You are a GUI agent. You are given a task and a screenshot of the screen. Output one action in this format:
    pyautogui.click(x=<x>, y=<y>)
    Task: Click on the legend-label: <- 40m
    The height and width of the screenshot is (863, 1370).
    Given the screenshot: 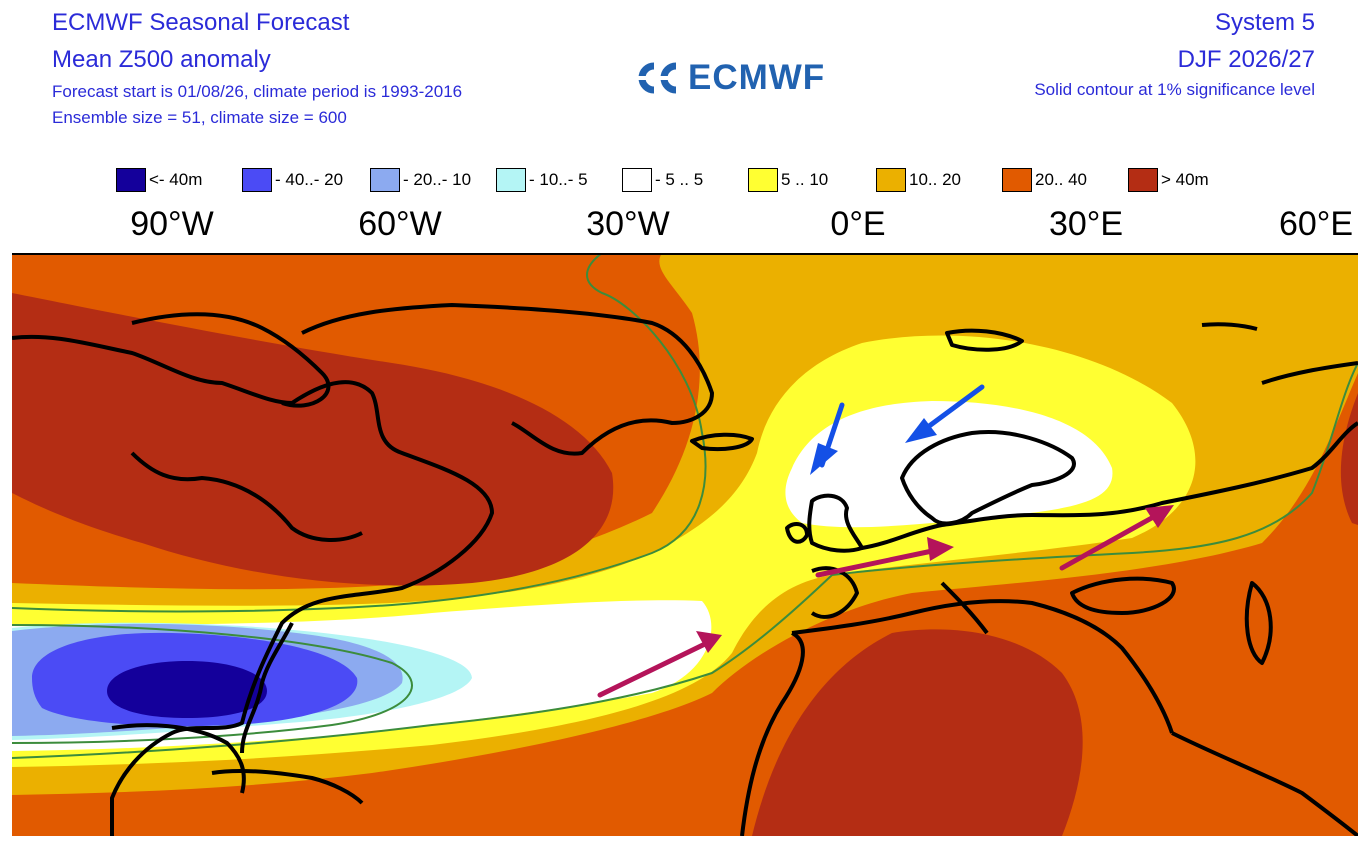 What is the action you would take?
    pyautogui.click(x=176, y=179)
    